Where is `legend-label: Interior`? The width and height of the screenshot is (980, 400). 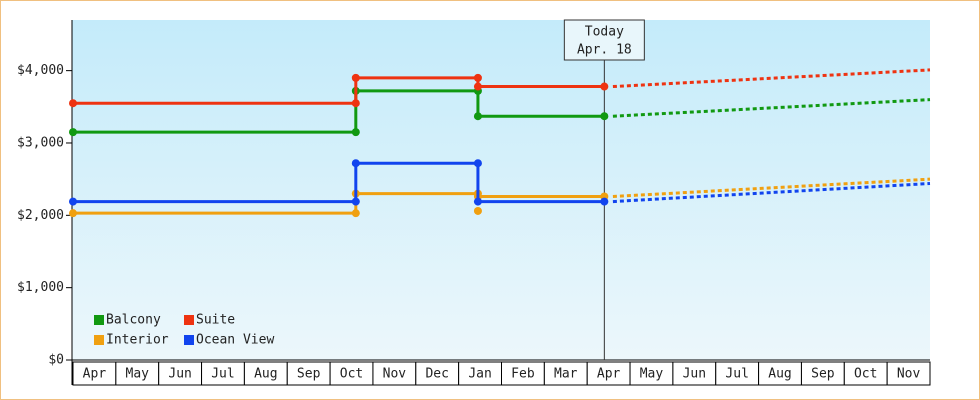
legend-label: Interior is located at coordinates (137, 340).